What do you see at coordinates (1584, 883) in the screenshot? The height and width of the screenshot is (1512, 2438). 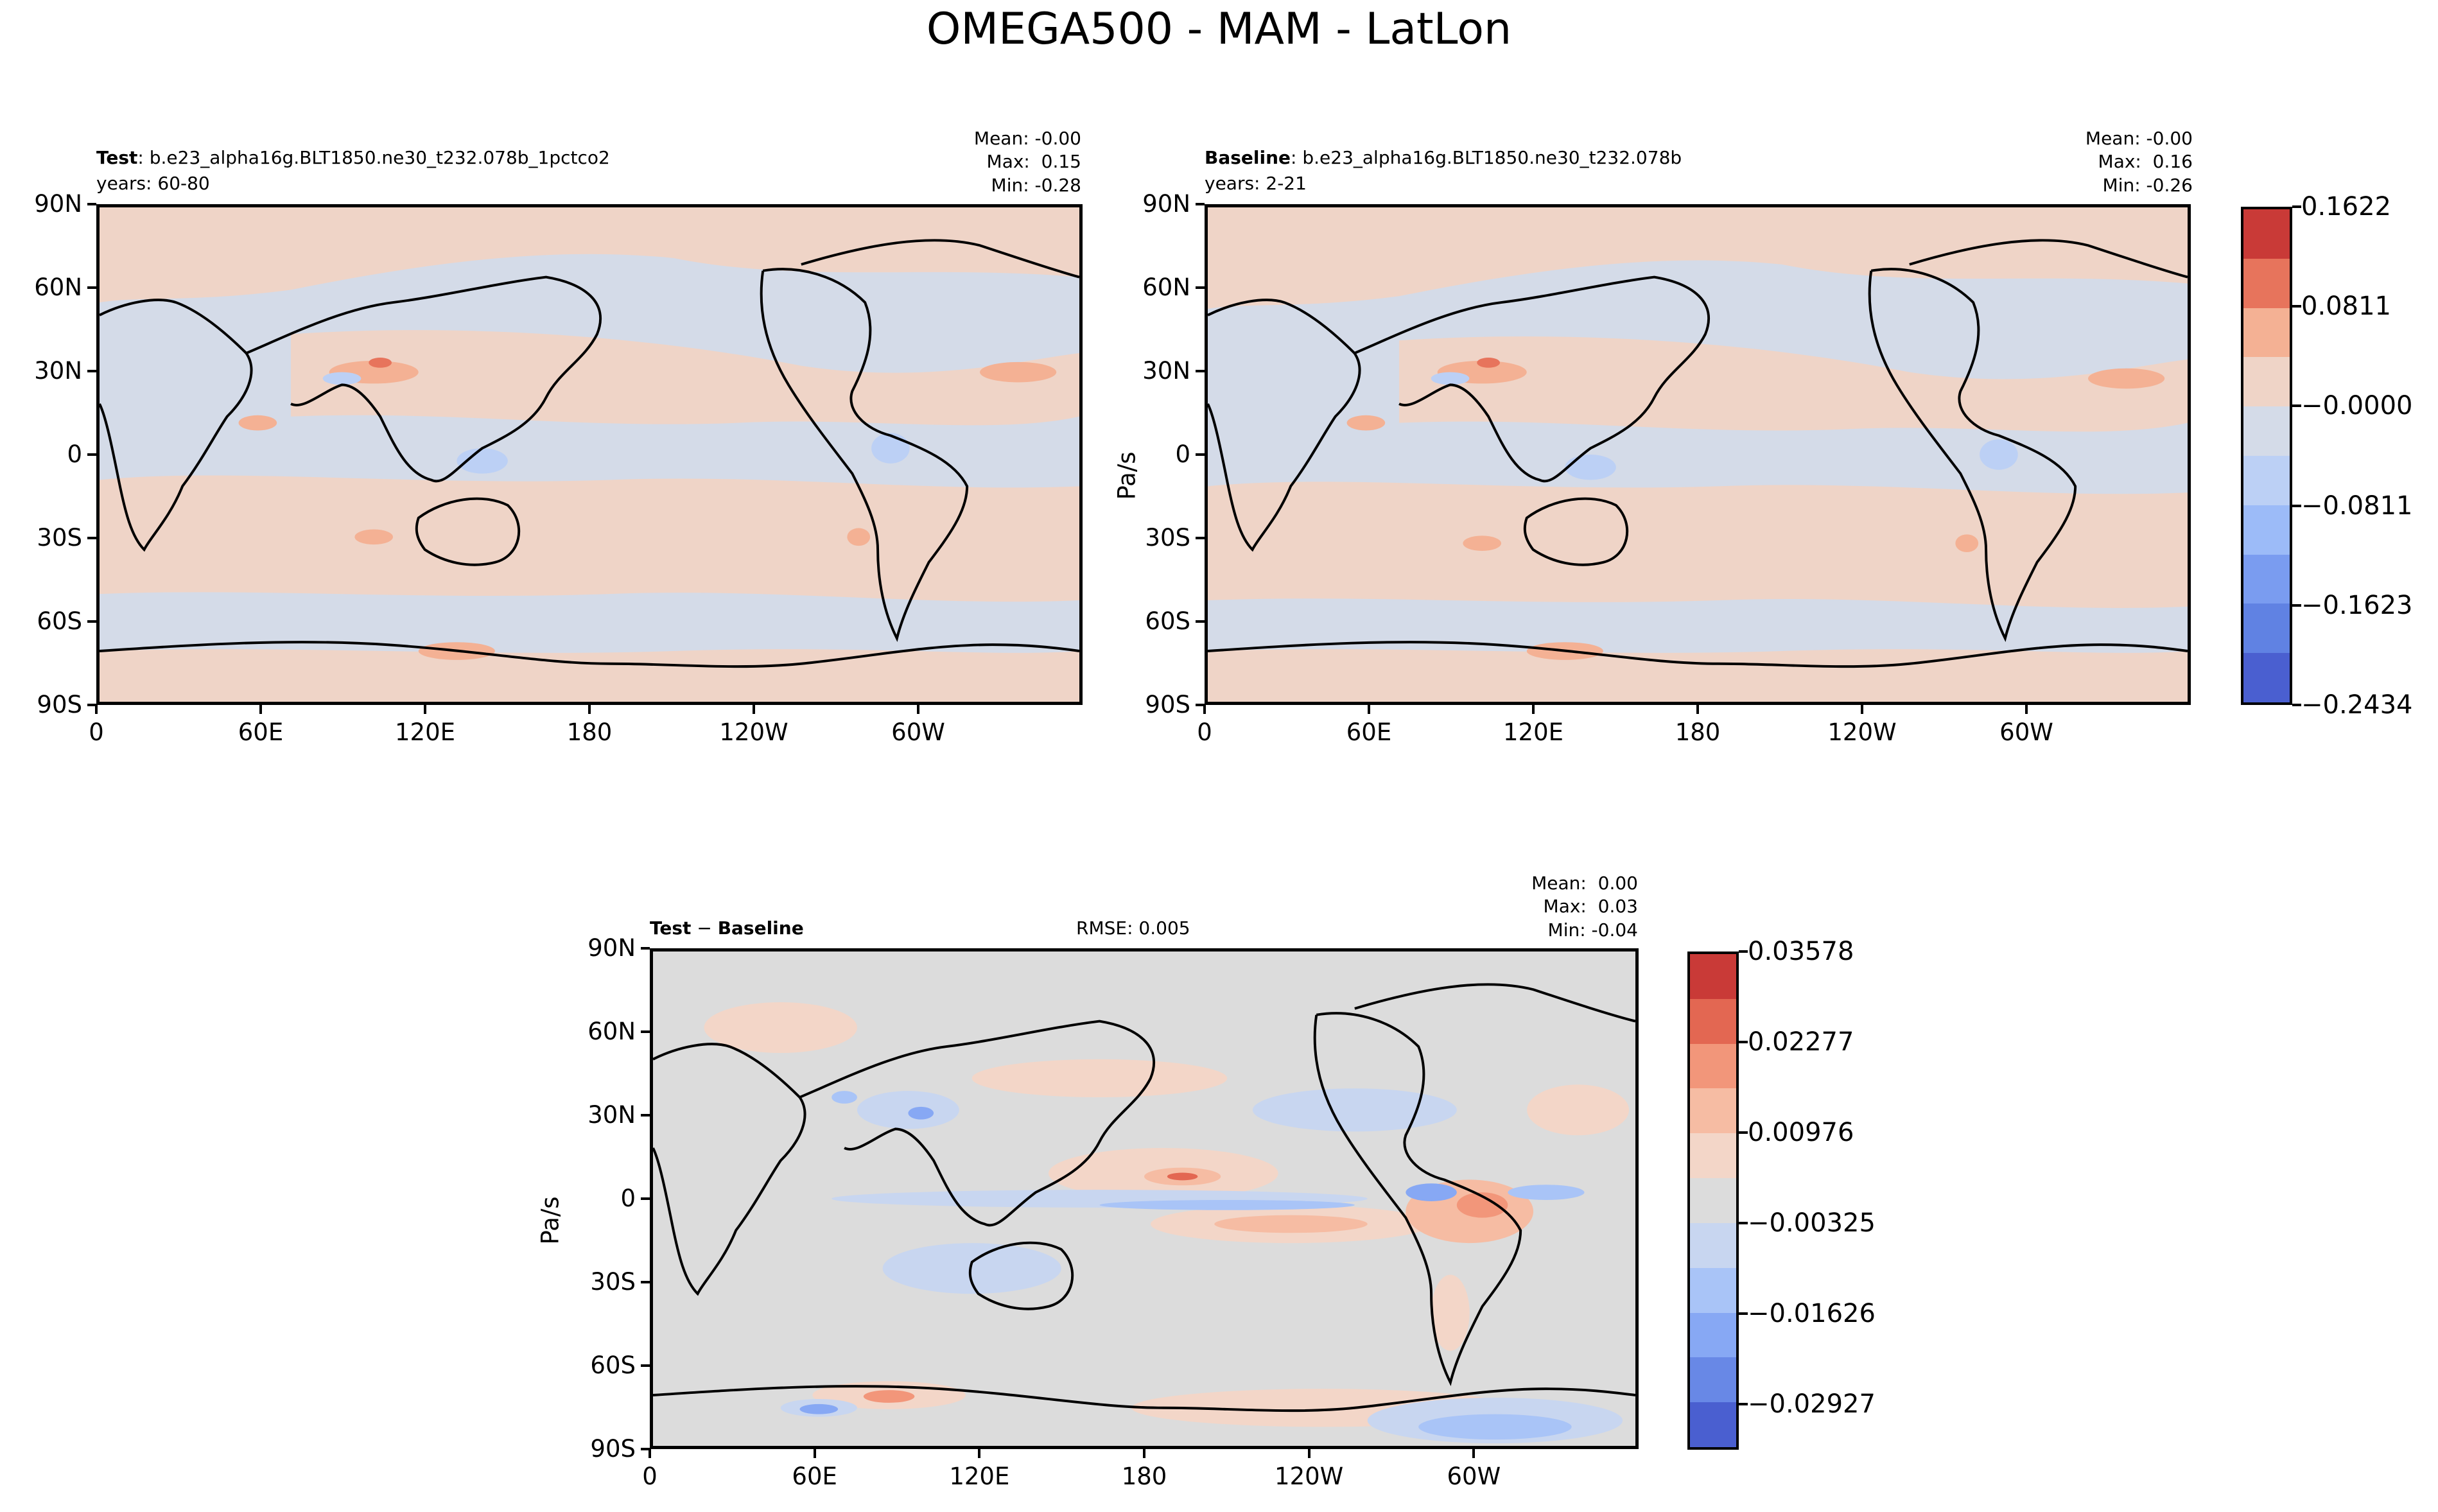 I see `diff-mean: Mean: 0.00` at bounding box center [1584, 883].